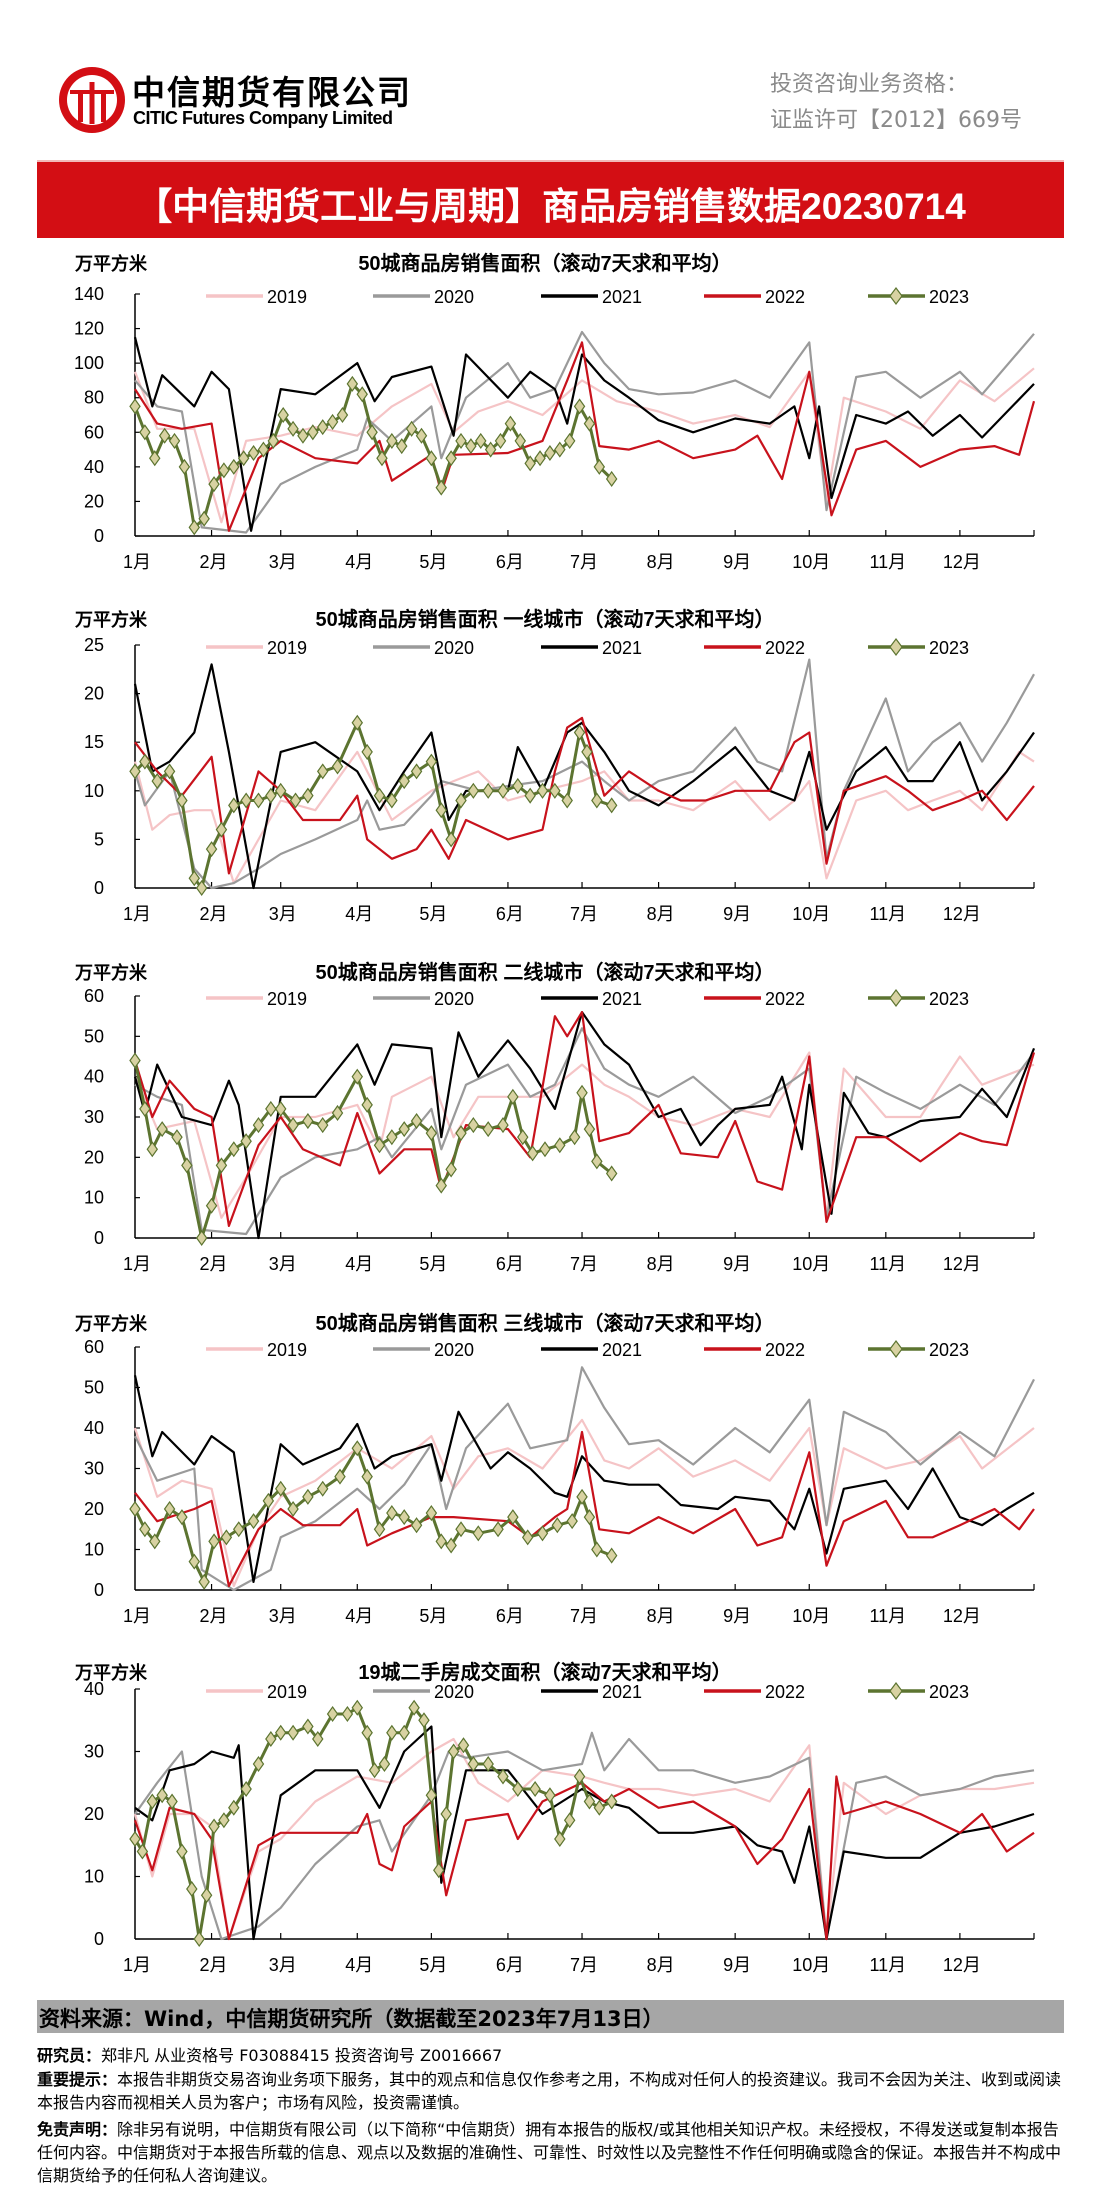  I want to click on y-tick-label: 40, so click(94, 1689).